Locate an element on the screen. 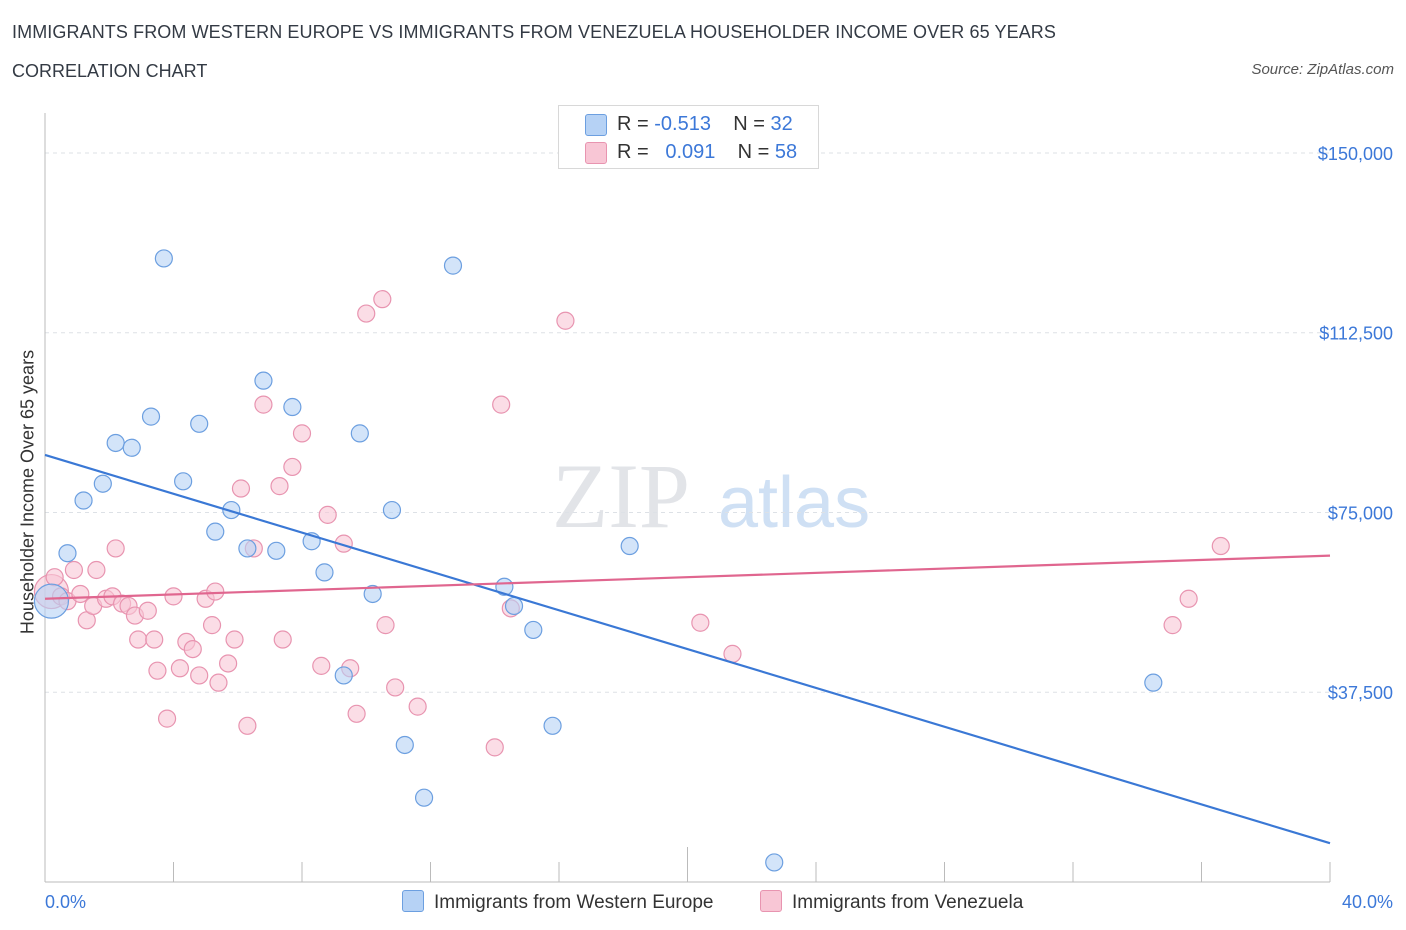 This screenshot has width=1406, height=930. series-legend-western-europe: Immigrants from Western Europe is located at coordinates (557, 902).